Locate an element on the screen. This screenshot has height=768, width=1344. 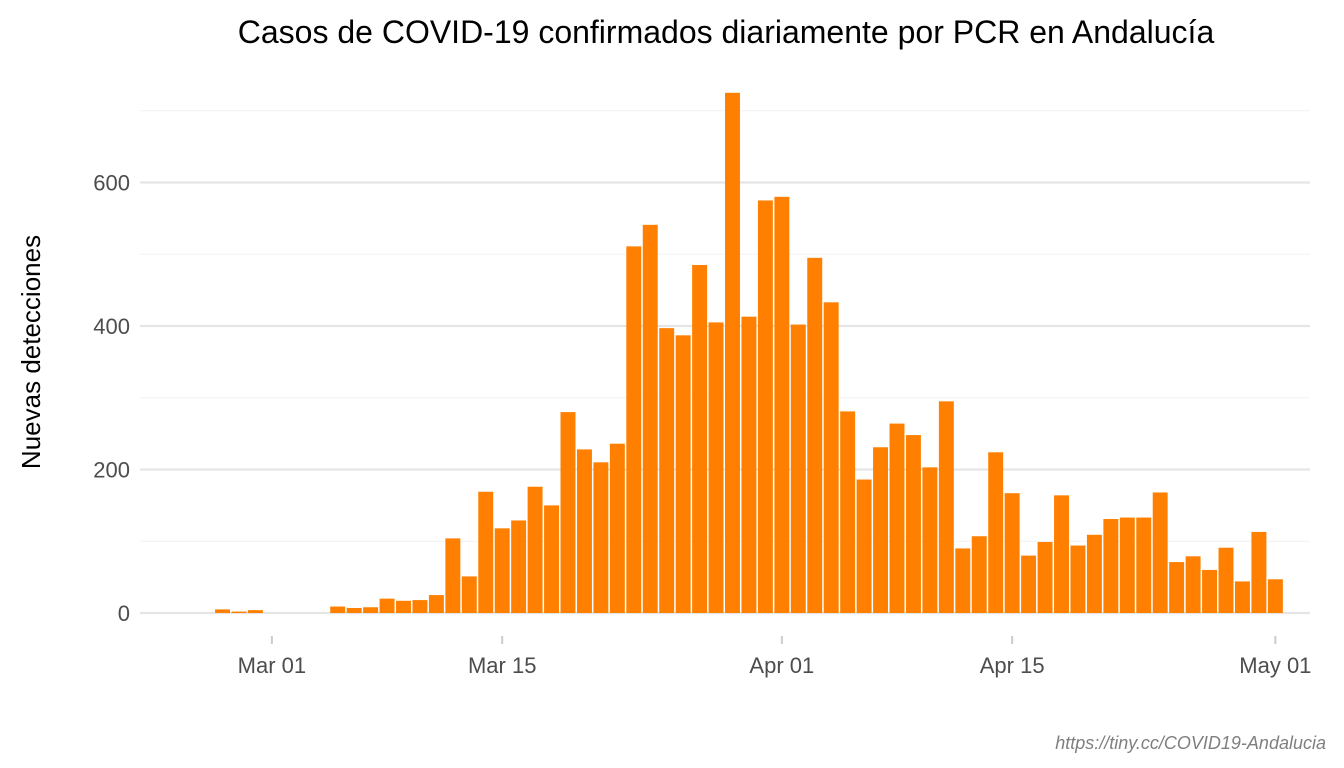
x-tick-label: Apr 15 is located at coordinates (1012, 665).